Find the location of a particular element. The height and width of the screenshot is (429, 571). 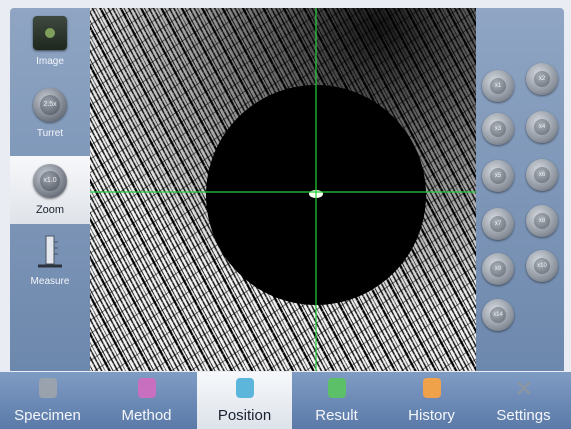

turret-value: 2.5x is located at coordinates (50, 105).